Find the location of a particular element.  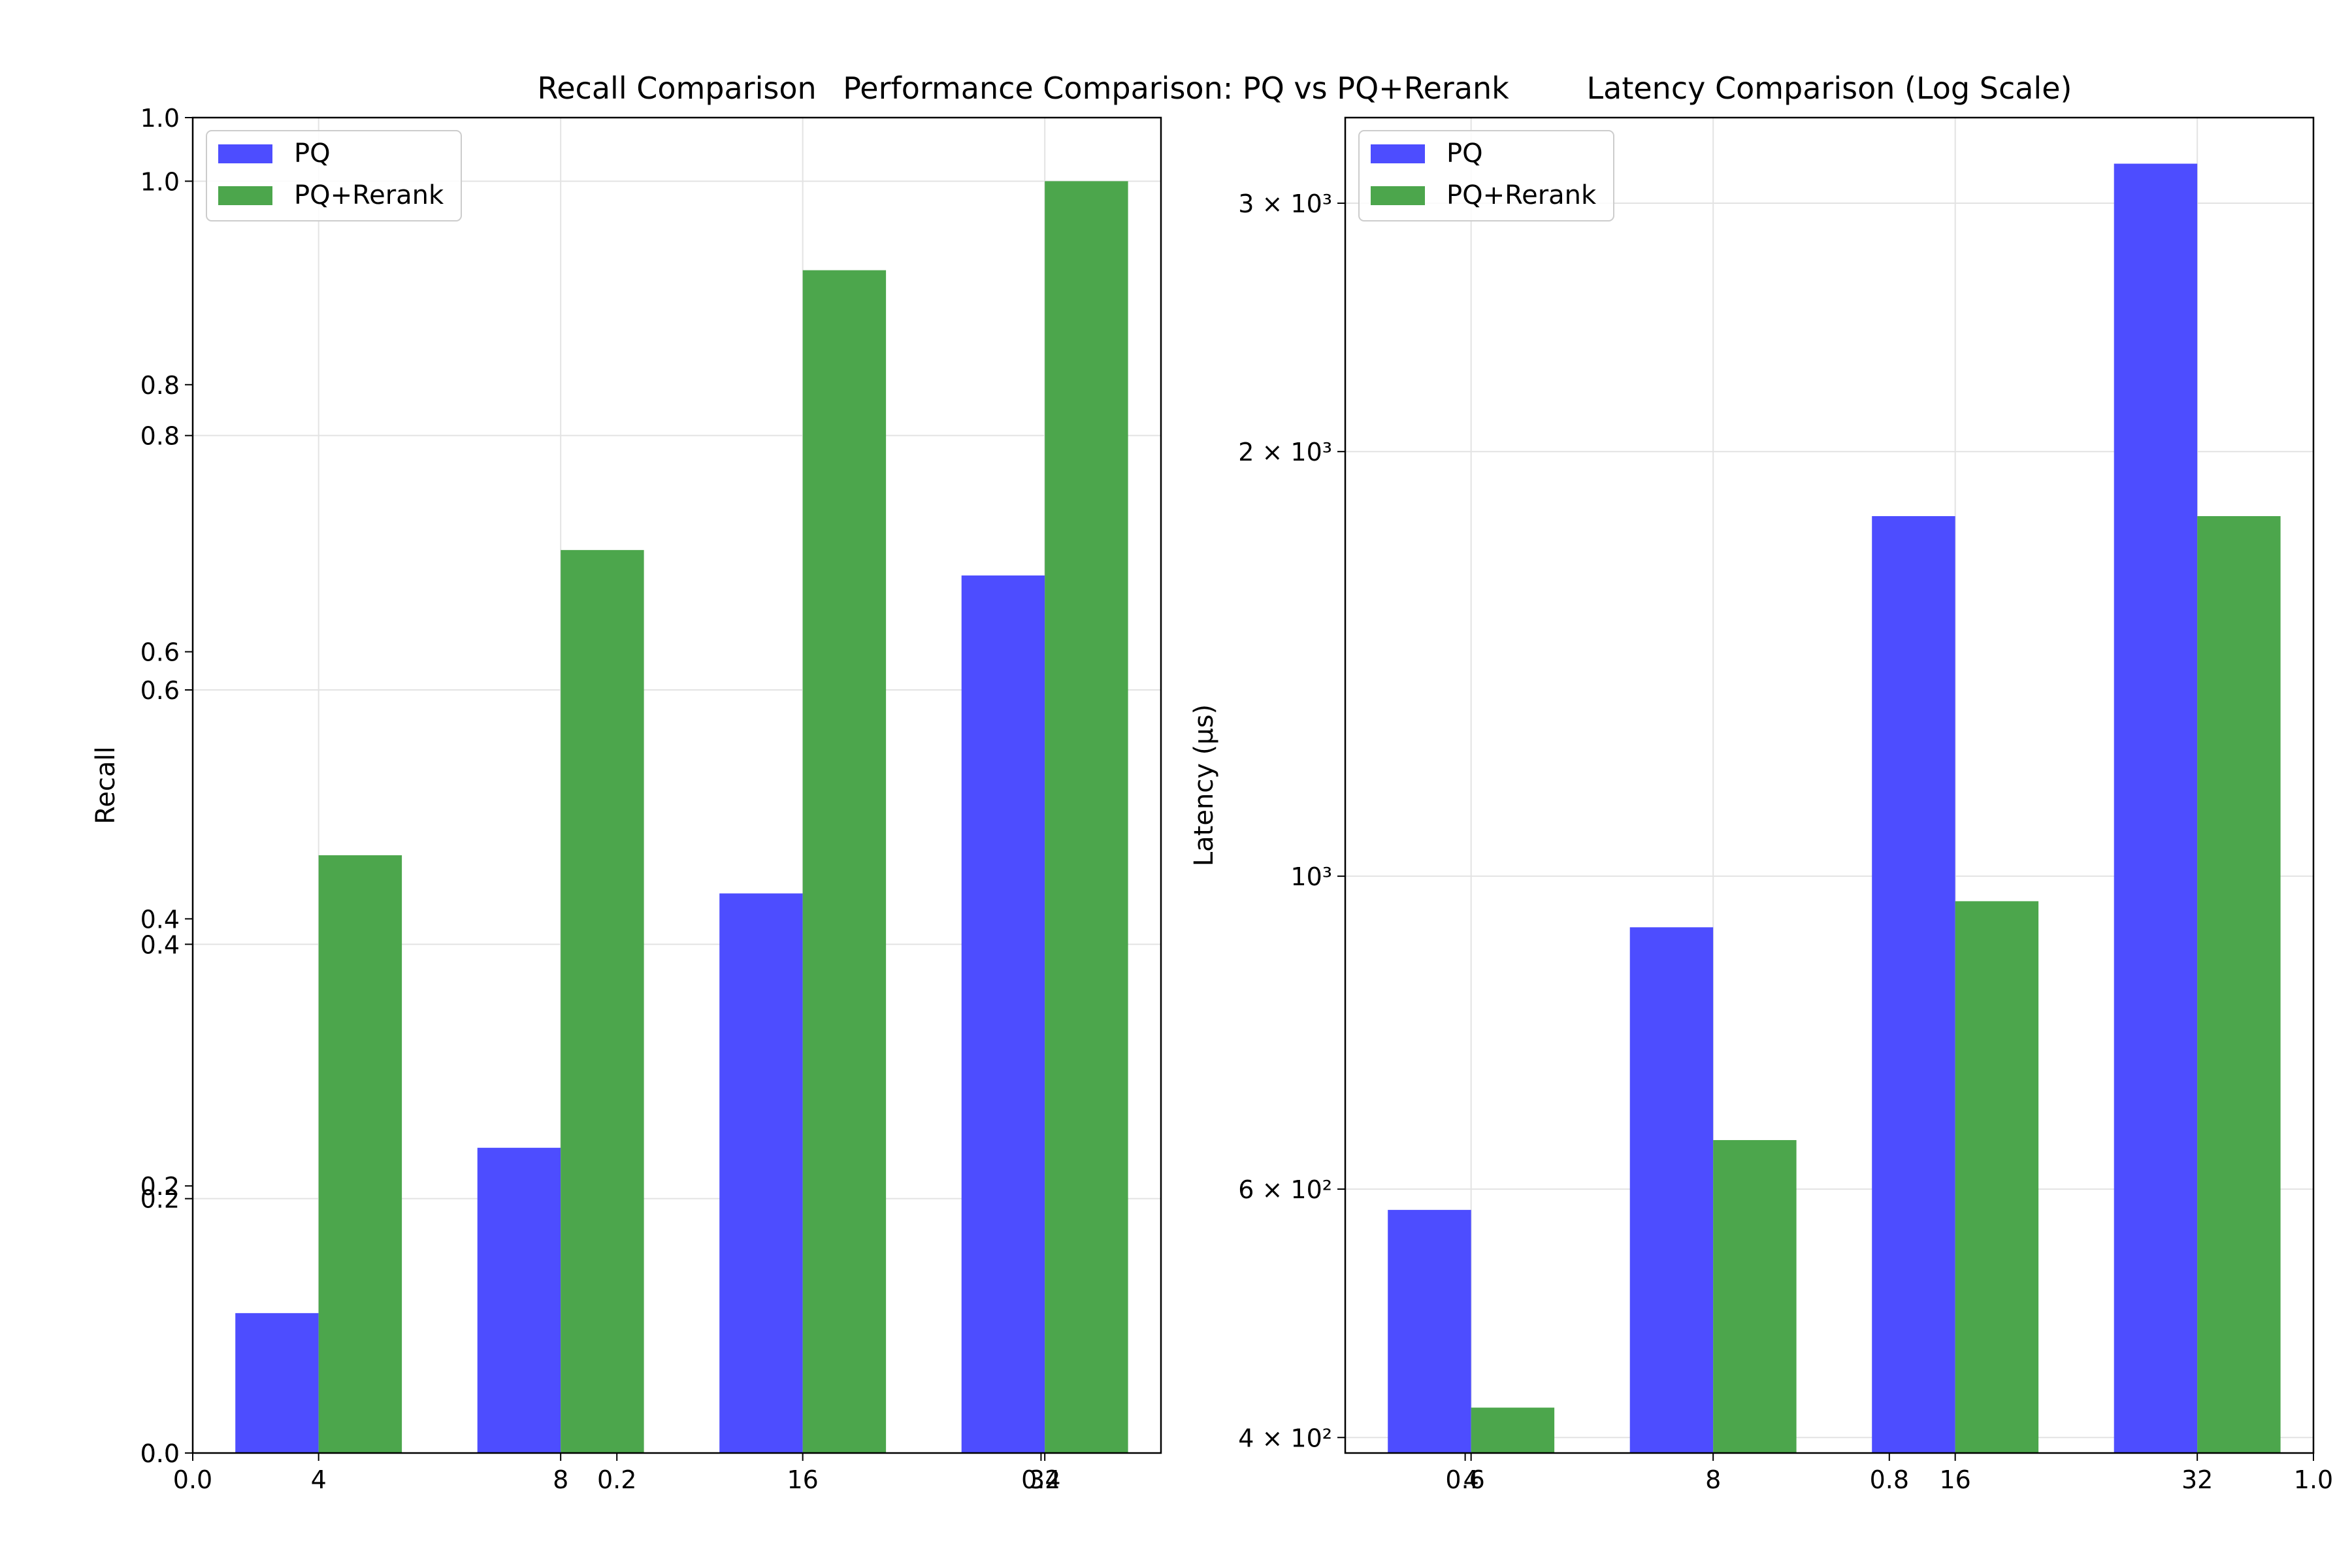

y-tick-label: 2 × 10³ is located at coordinates (1285, 452).